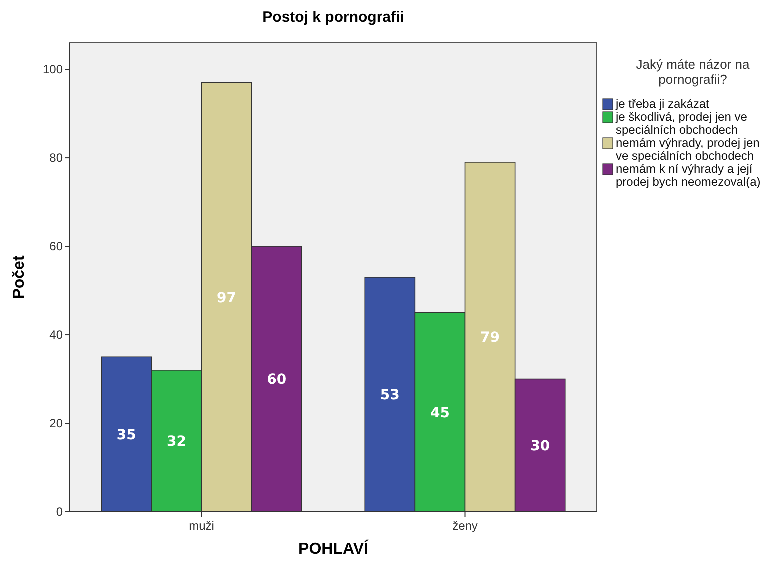 This screenshot has height=564, width=784. I want to click on x-tick-label: muži, so click(201, 526).